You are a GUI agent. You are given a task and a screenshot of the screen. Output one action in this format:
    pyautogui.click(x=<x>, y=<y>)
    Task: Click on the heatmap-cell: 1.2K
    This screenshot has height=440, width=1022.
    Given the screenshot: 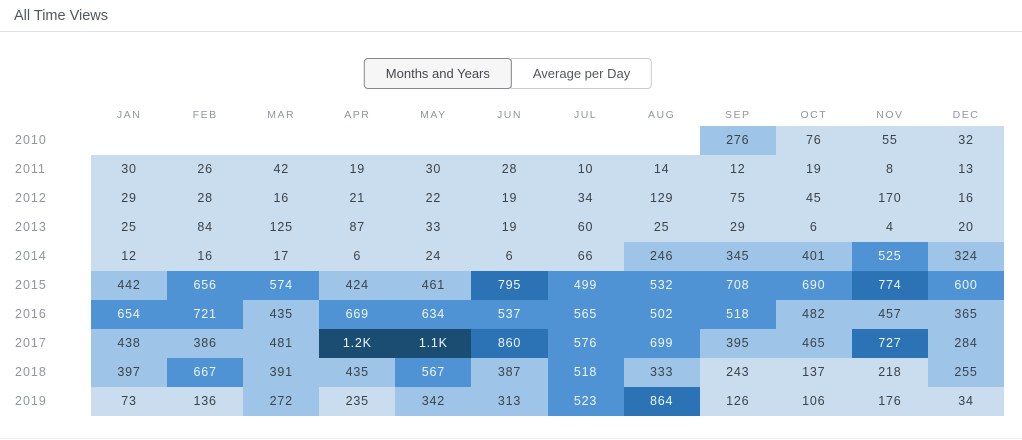 What is the action you would take?
    pyautogui.click(x=357, y=343)
    